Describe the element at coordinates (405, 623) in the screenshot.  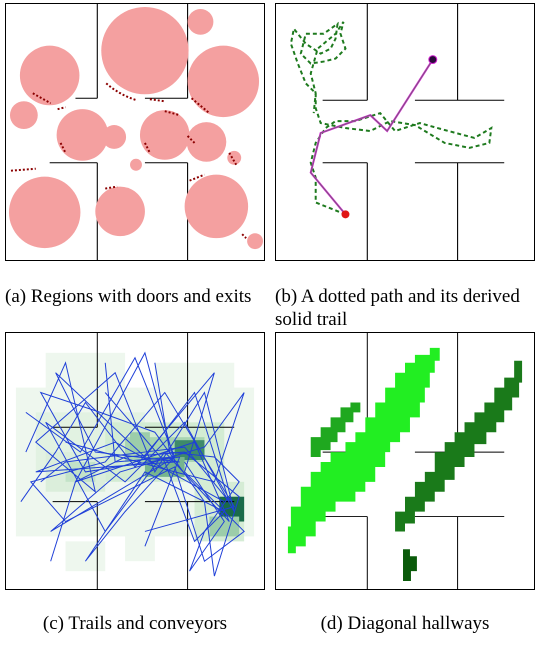
I see `caption-d: (d) Diagonal hallways` at that location.